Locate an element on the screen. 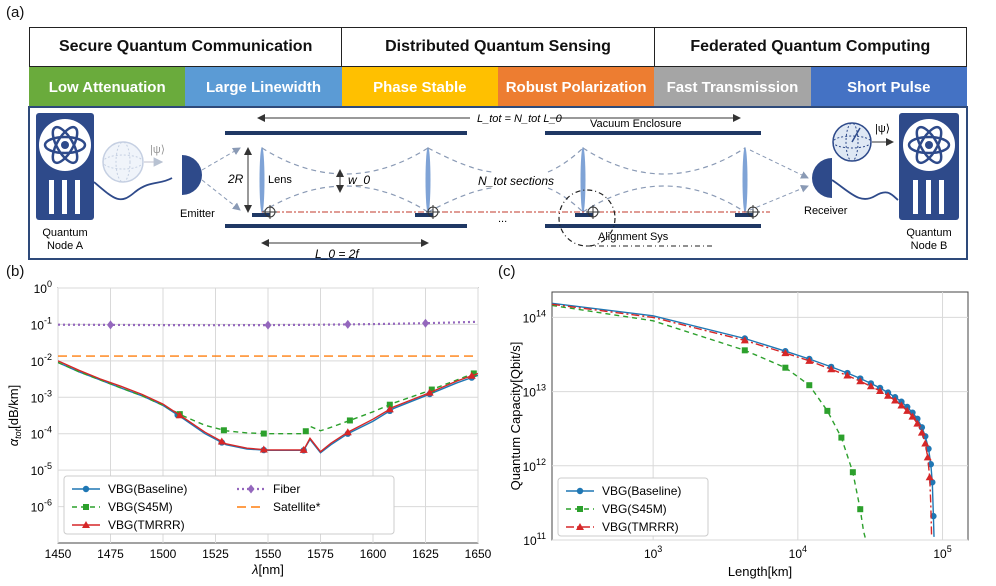 The width and height of the screenshot is (996, 586). node-b-label-line2: Node B is located at coordinates (929, 246).